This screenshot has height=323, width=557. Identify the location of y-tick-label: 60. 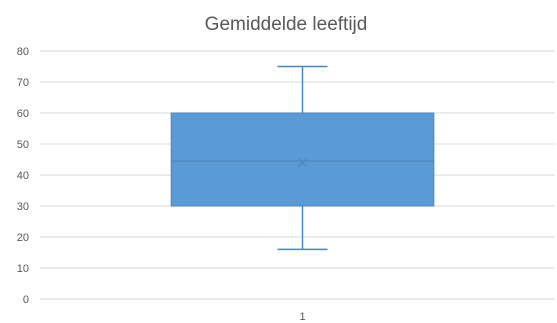
(23, 114).